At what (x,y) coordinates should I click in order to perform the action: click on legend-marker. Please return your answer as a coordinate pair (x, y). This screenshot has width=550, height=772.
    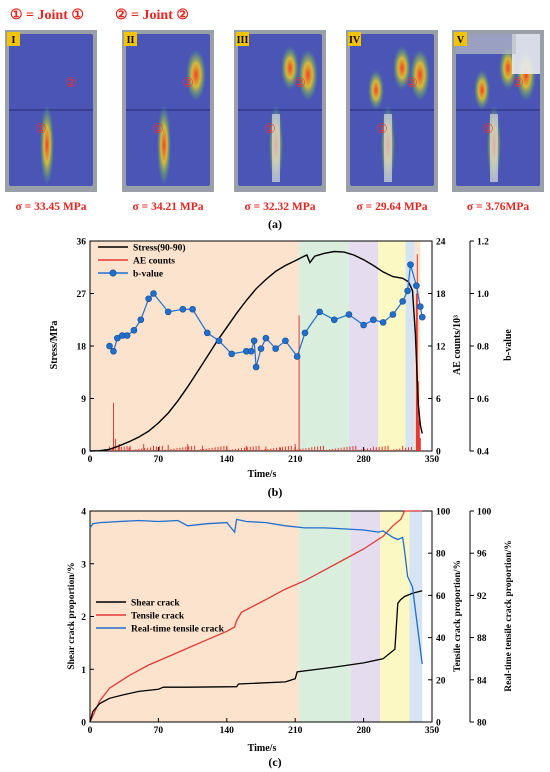
    Looking at the image, I should click on (113, 273).